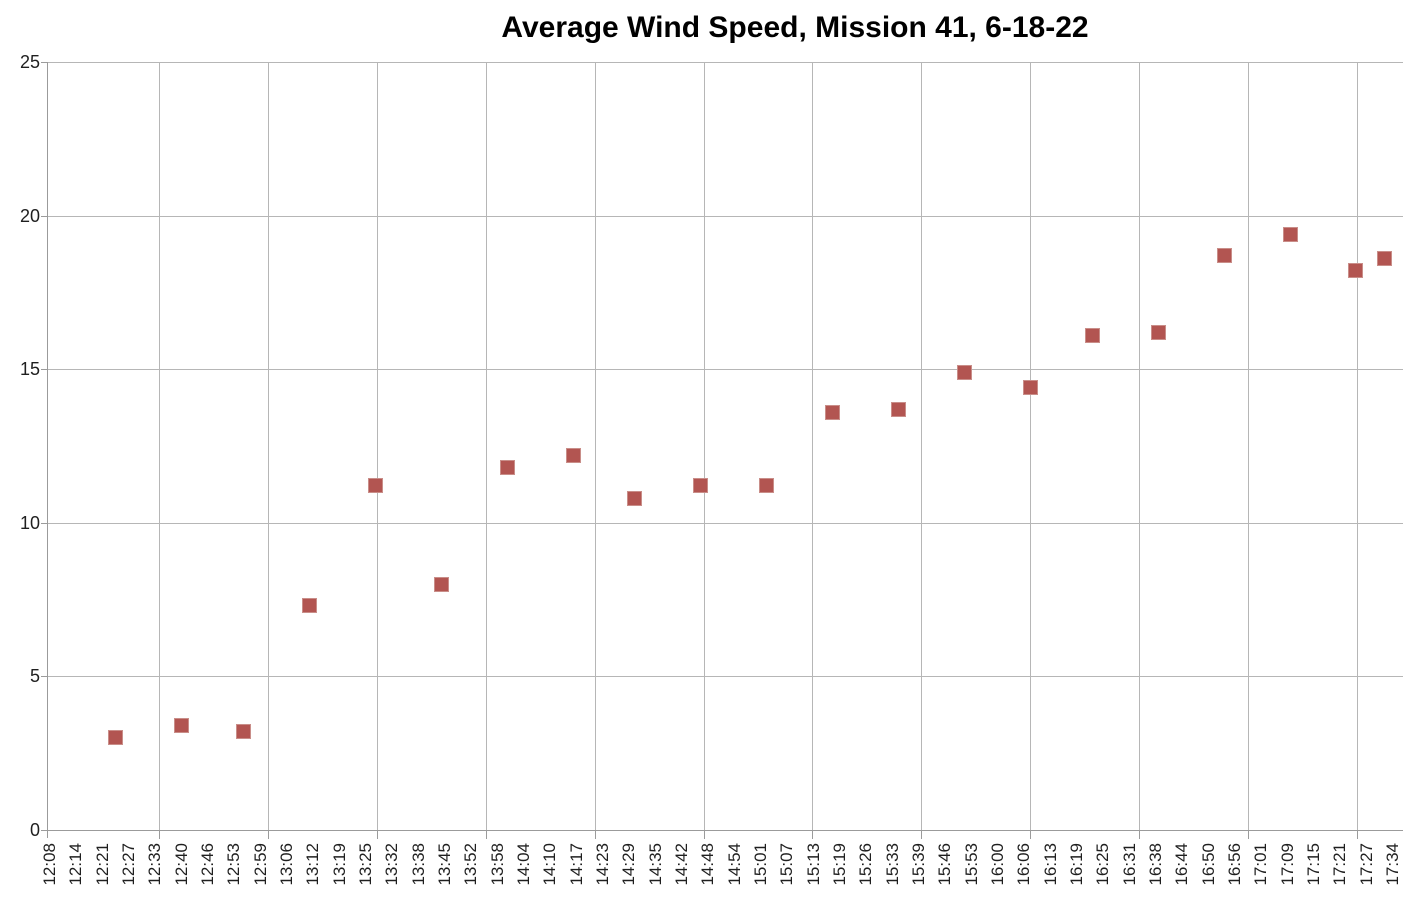 The height and width of the screenshot is (909, 1403). I want to click on x-axis-tick-label: 12:33, so click(155, 864).